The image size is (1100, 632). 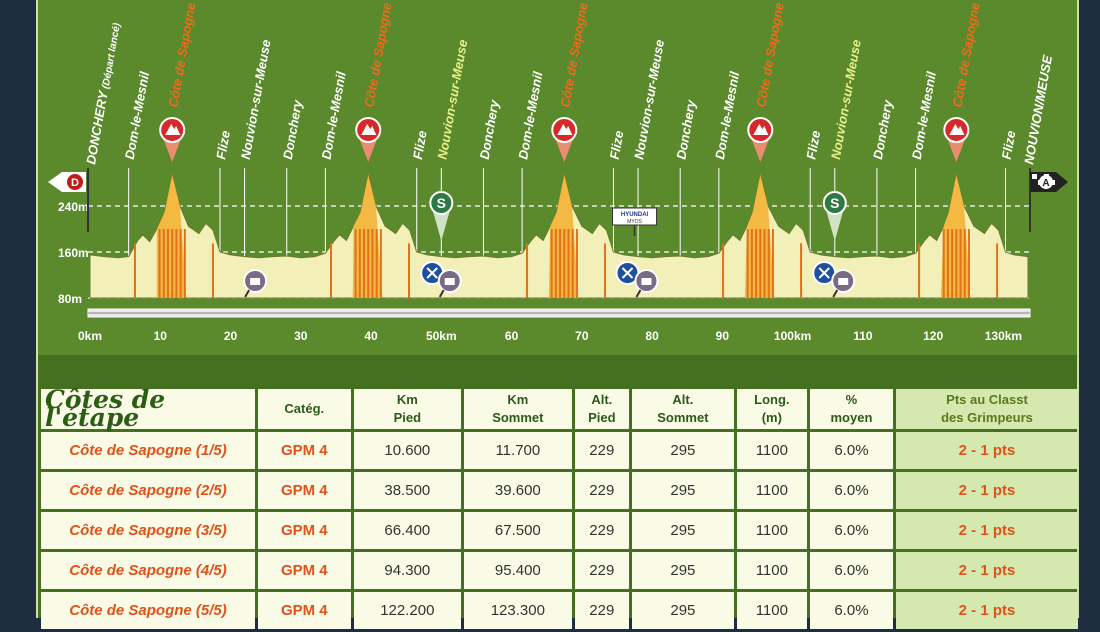 I want to click on header-alt-sommet: Alt. Sommet, so click(x=683, y=409).